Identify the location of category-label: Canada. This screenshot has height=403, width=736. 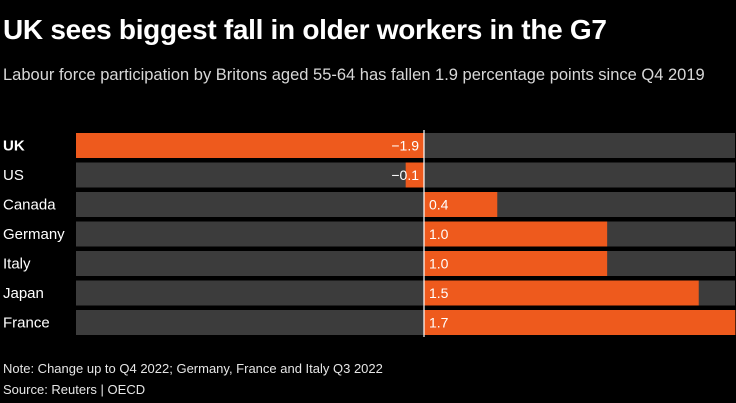
(29, 205).